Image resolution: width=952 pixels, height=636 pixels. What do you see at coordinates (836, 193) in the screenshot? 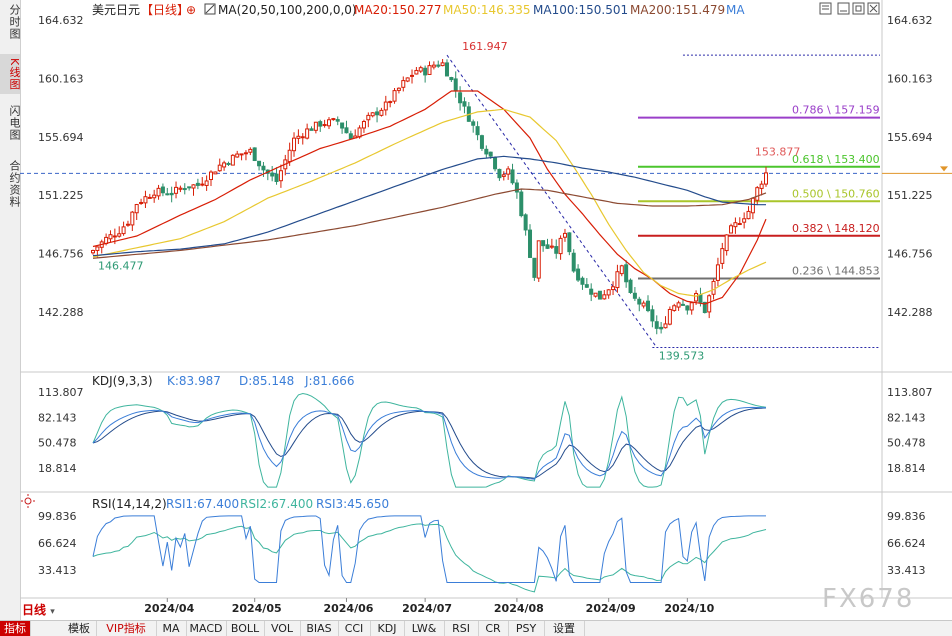
I see `fib-label: 0.500 \ 150.760` at bounding box center [836, 193].